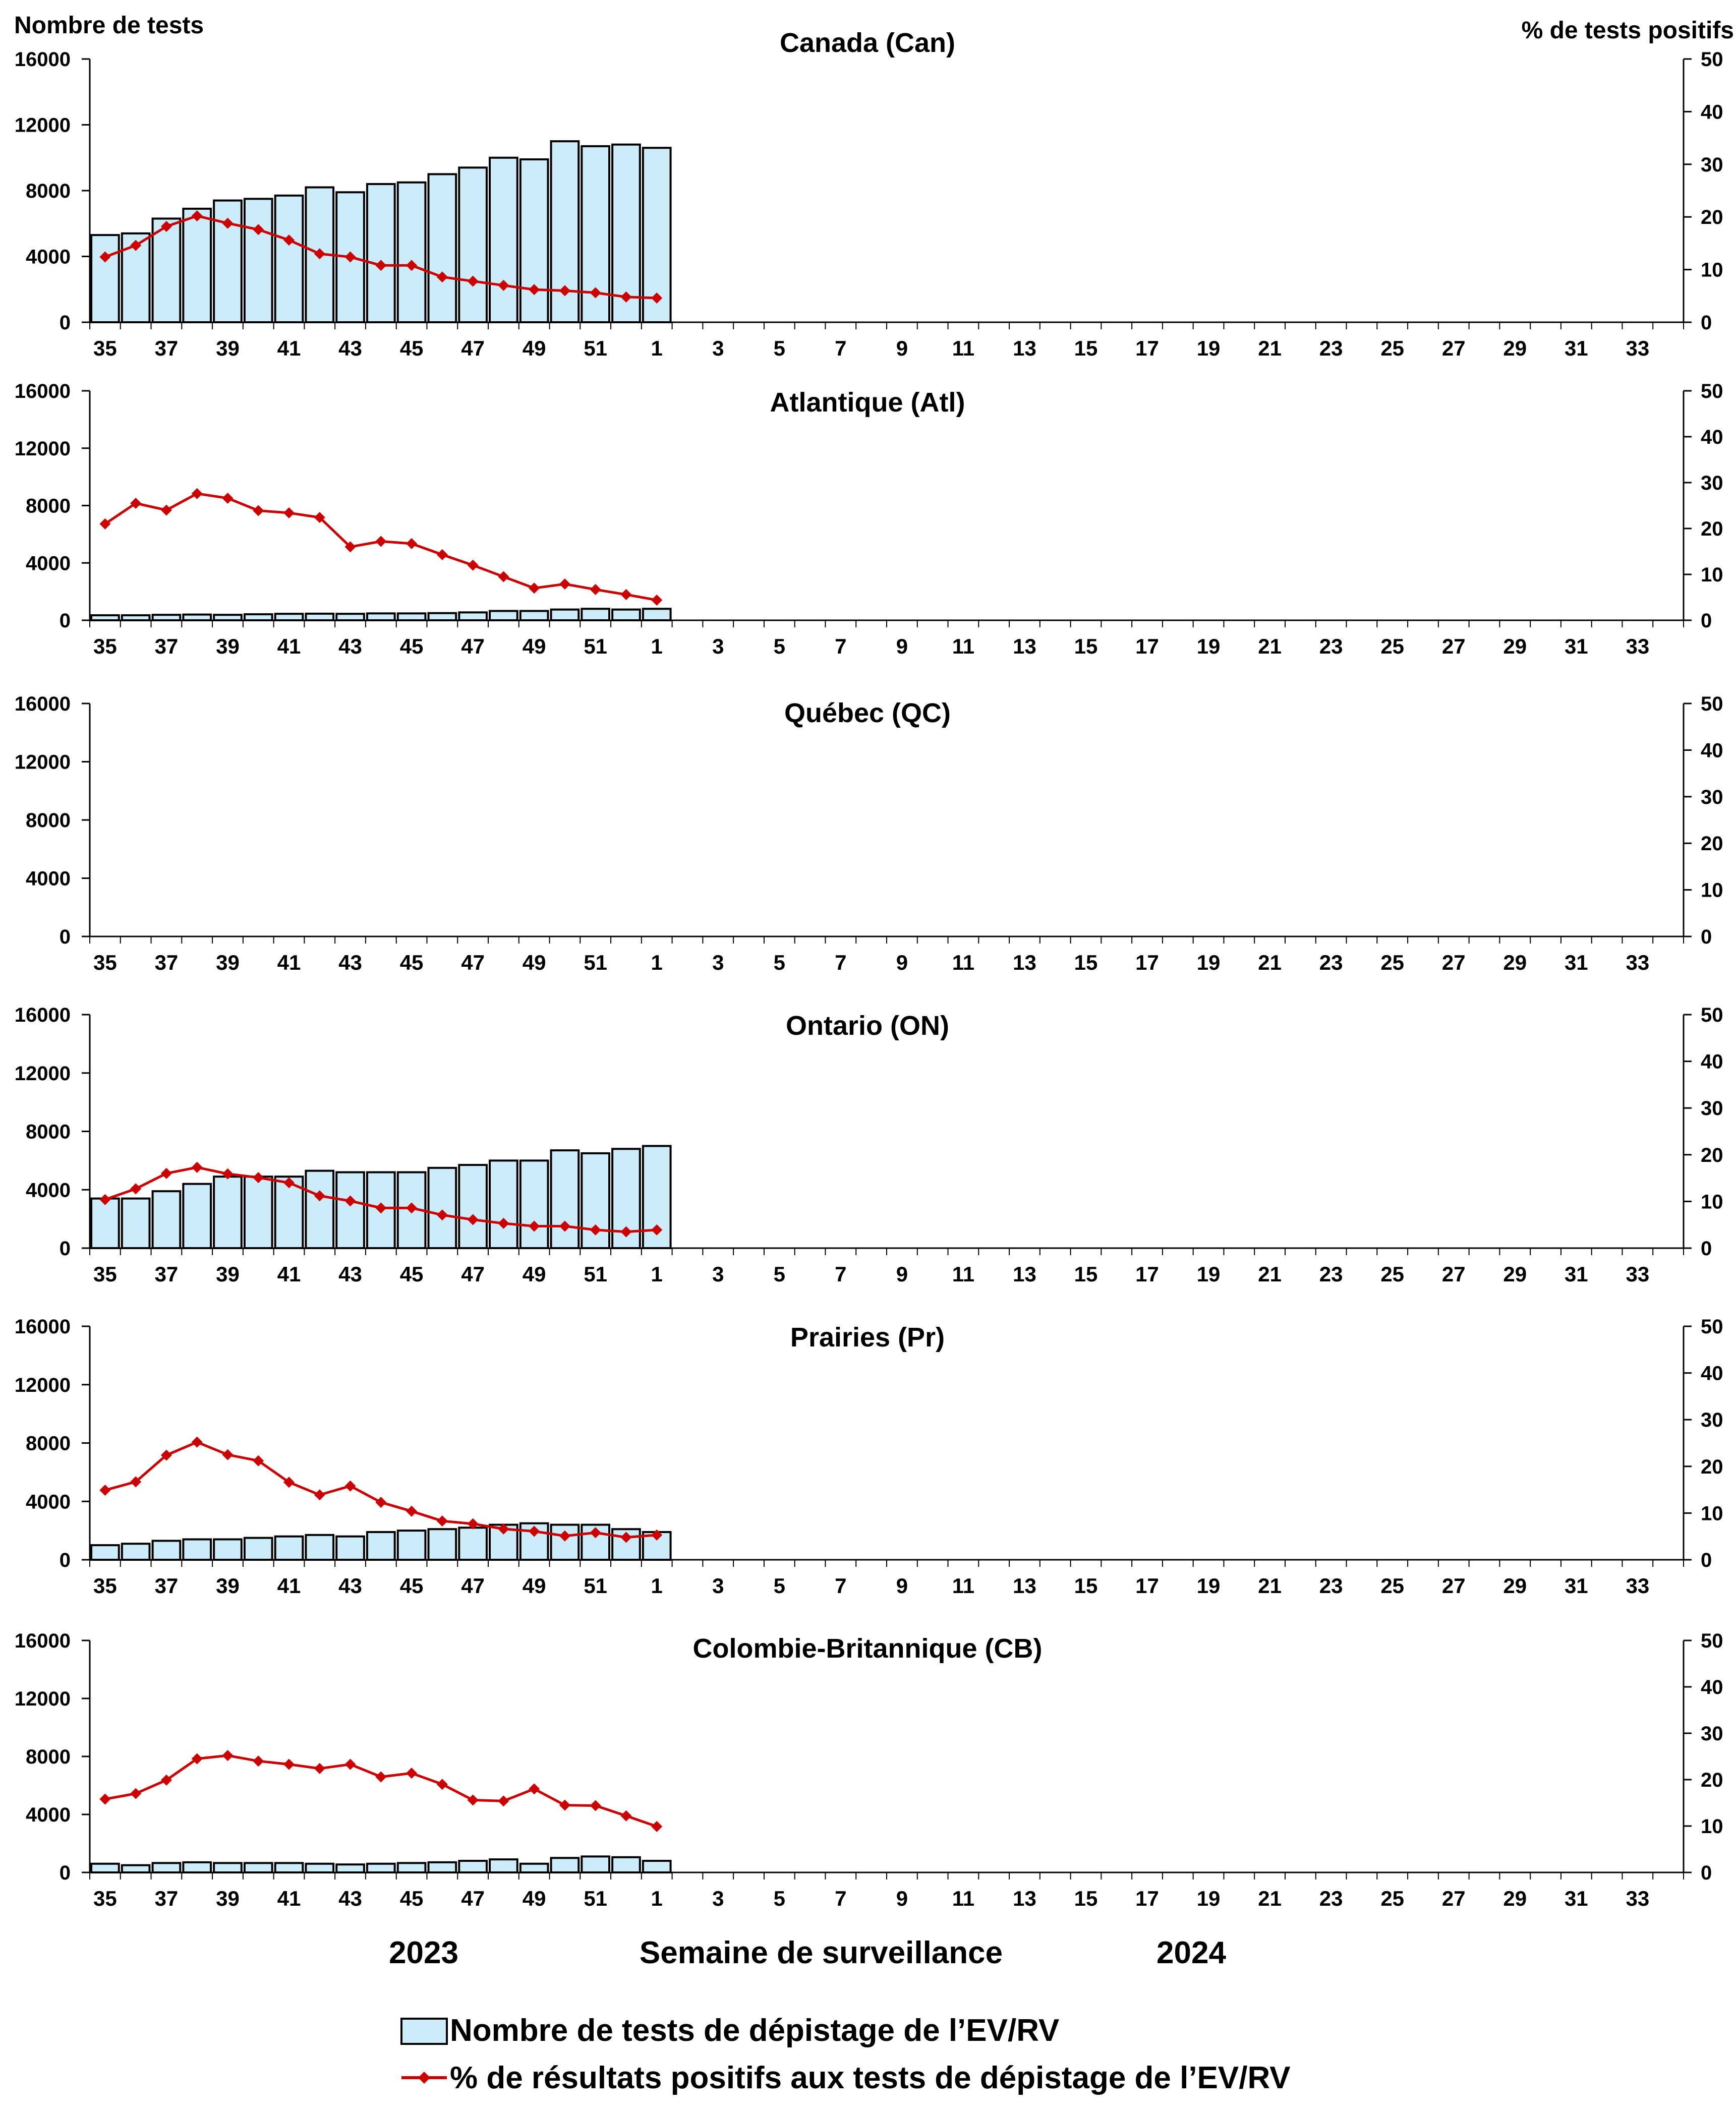  I want to click on x-tick-label: 33, so click(1637, 646).